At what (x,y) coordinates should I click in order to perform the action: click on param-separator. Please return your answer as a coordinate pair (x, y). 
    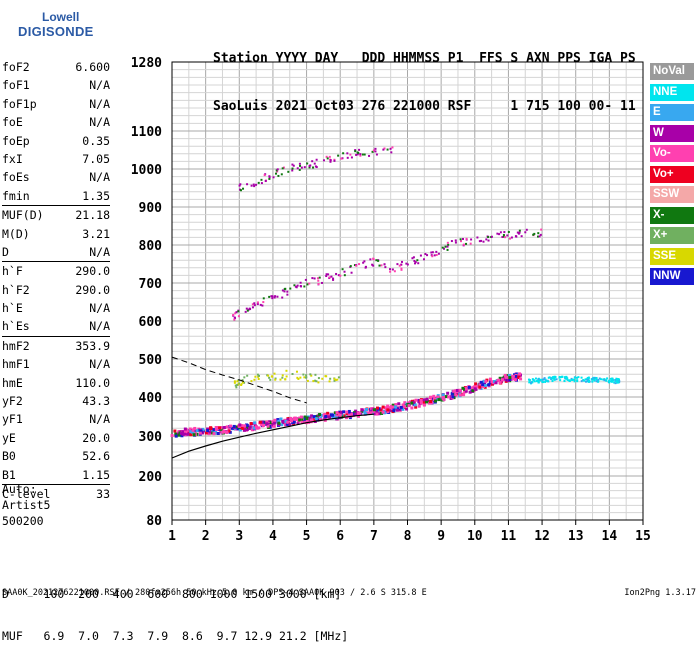
    Looking at the image, I should click on (56, 484).